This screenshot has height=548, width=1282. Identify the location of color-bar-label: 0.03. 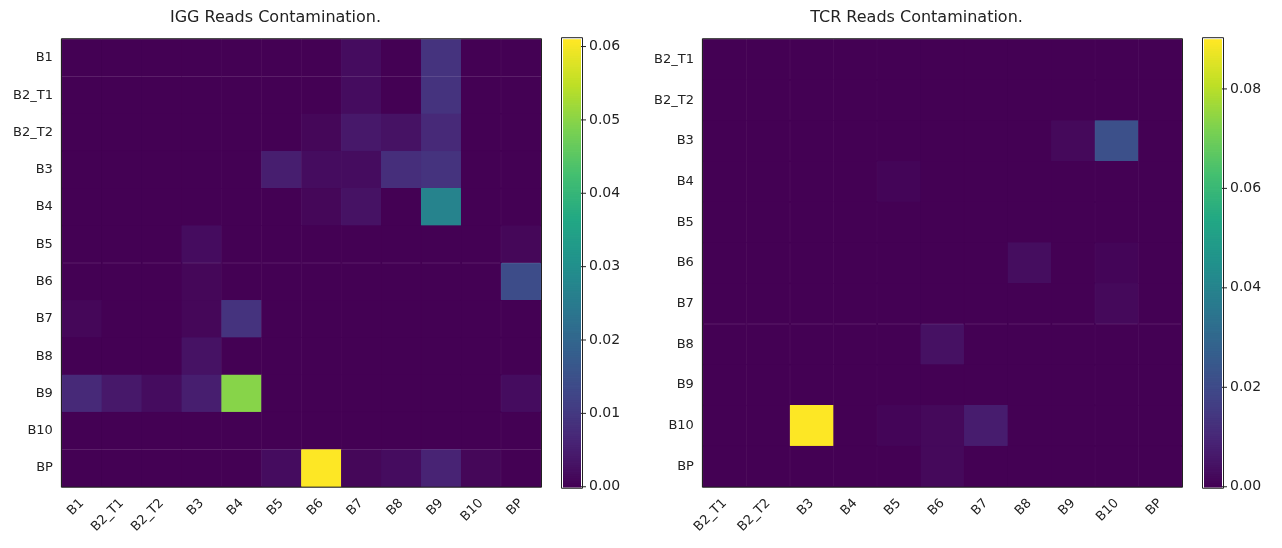
(605, 265).